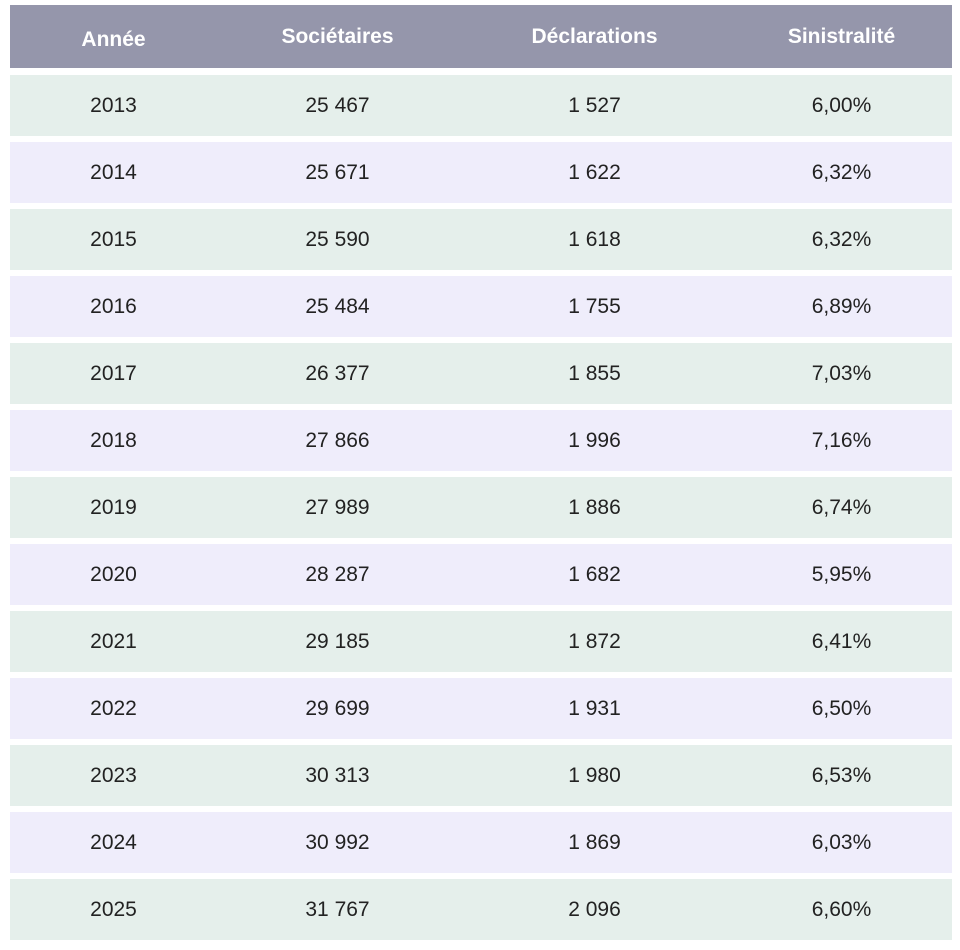 The width and height of the screenshot is (960, 950). I want to click on cell-sinistralite: 6,50%, so click(841, 708).